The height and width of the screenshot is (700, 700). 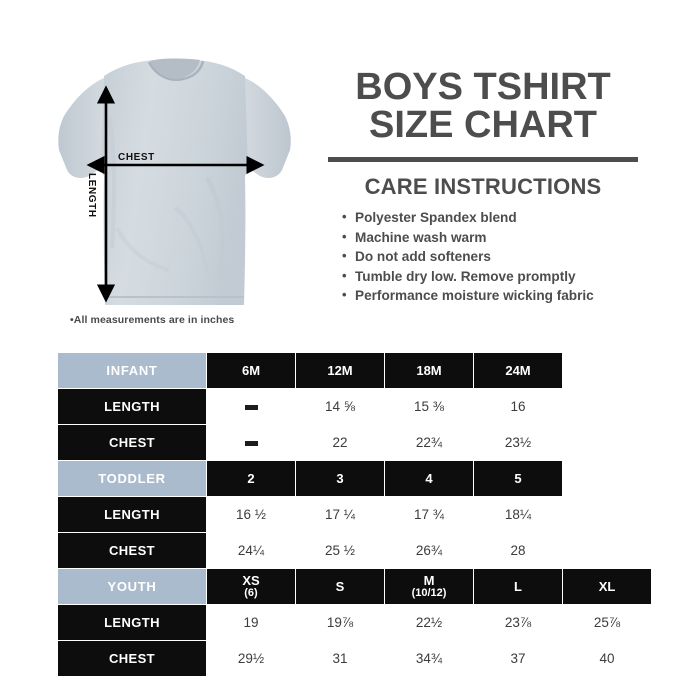 I want to click on measurement-value: 22½, so click(x=429, y=622).